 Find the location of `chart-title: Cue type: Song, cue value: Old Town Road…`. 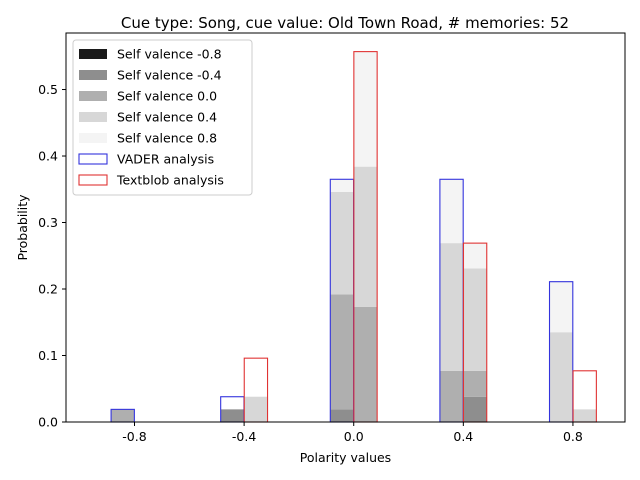

chart-title: Cue type: Song, cue value: Old Town Road… is located at coordinates (345, 23).